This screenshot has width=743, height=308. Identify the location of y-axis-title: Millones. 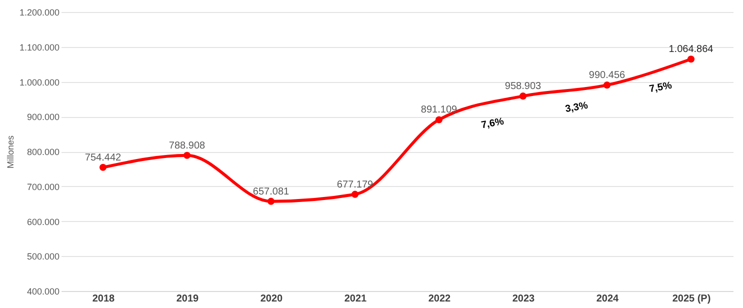
(10, 151).